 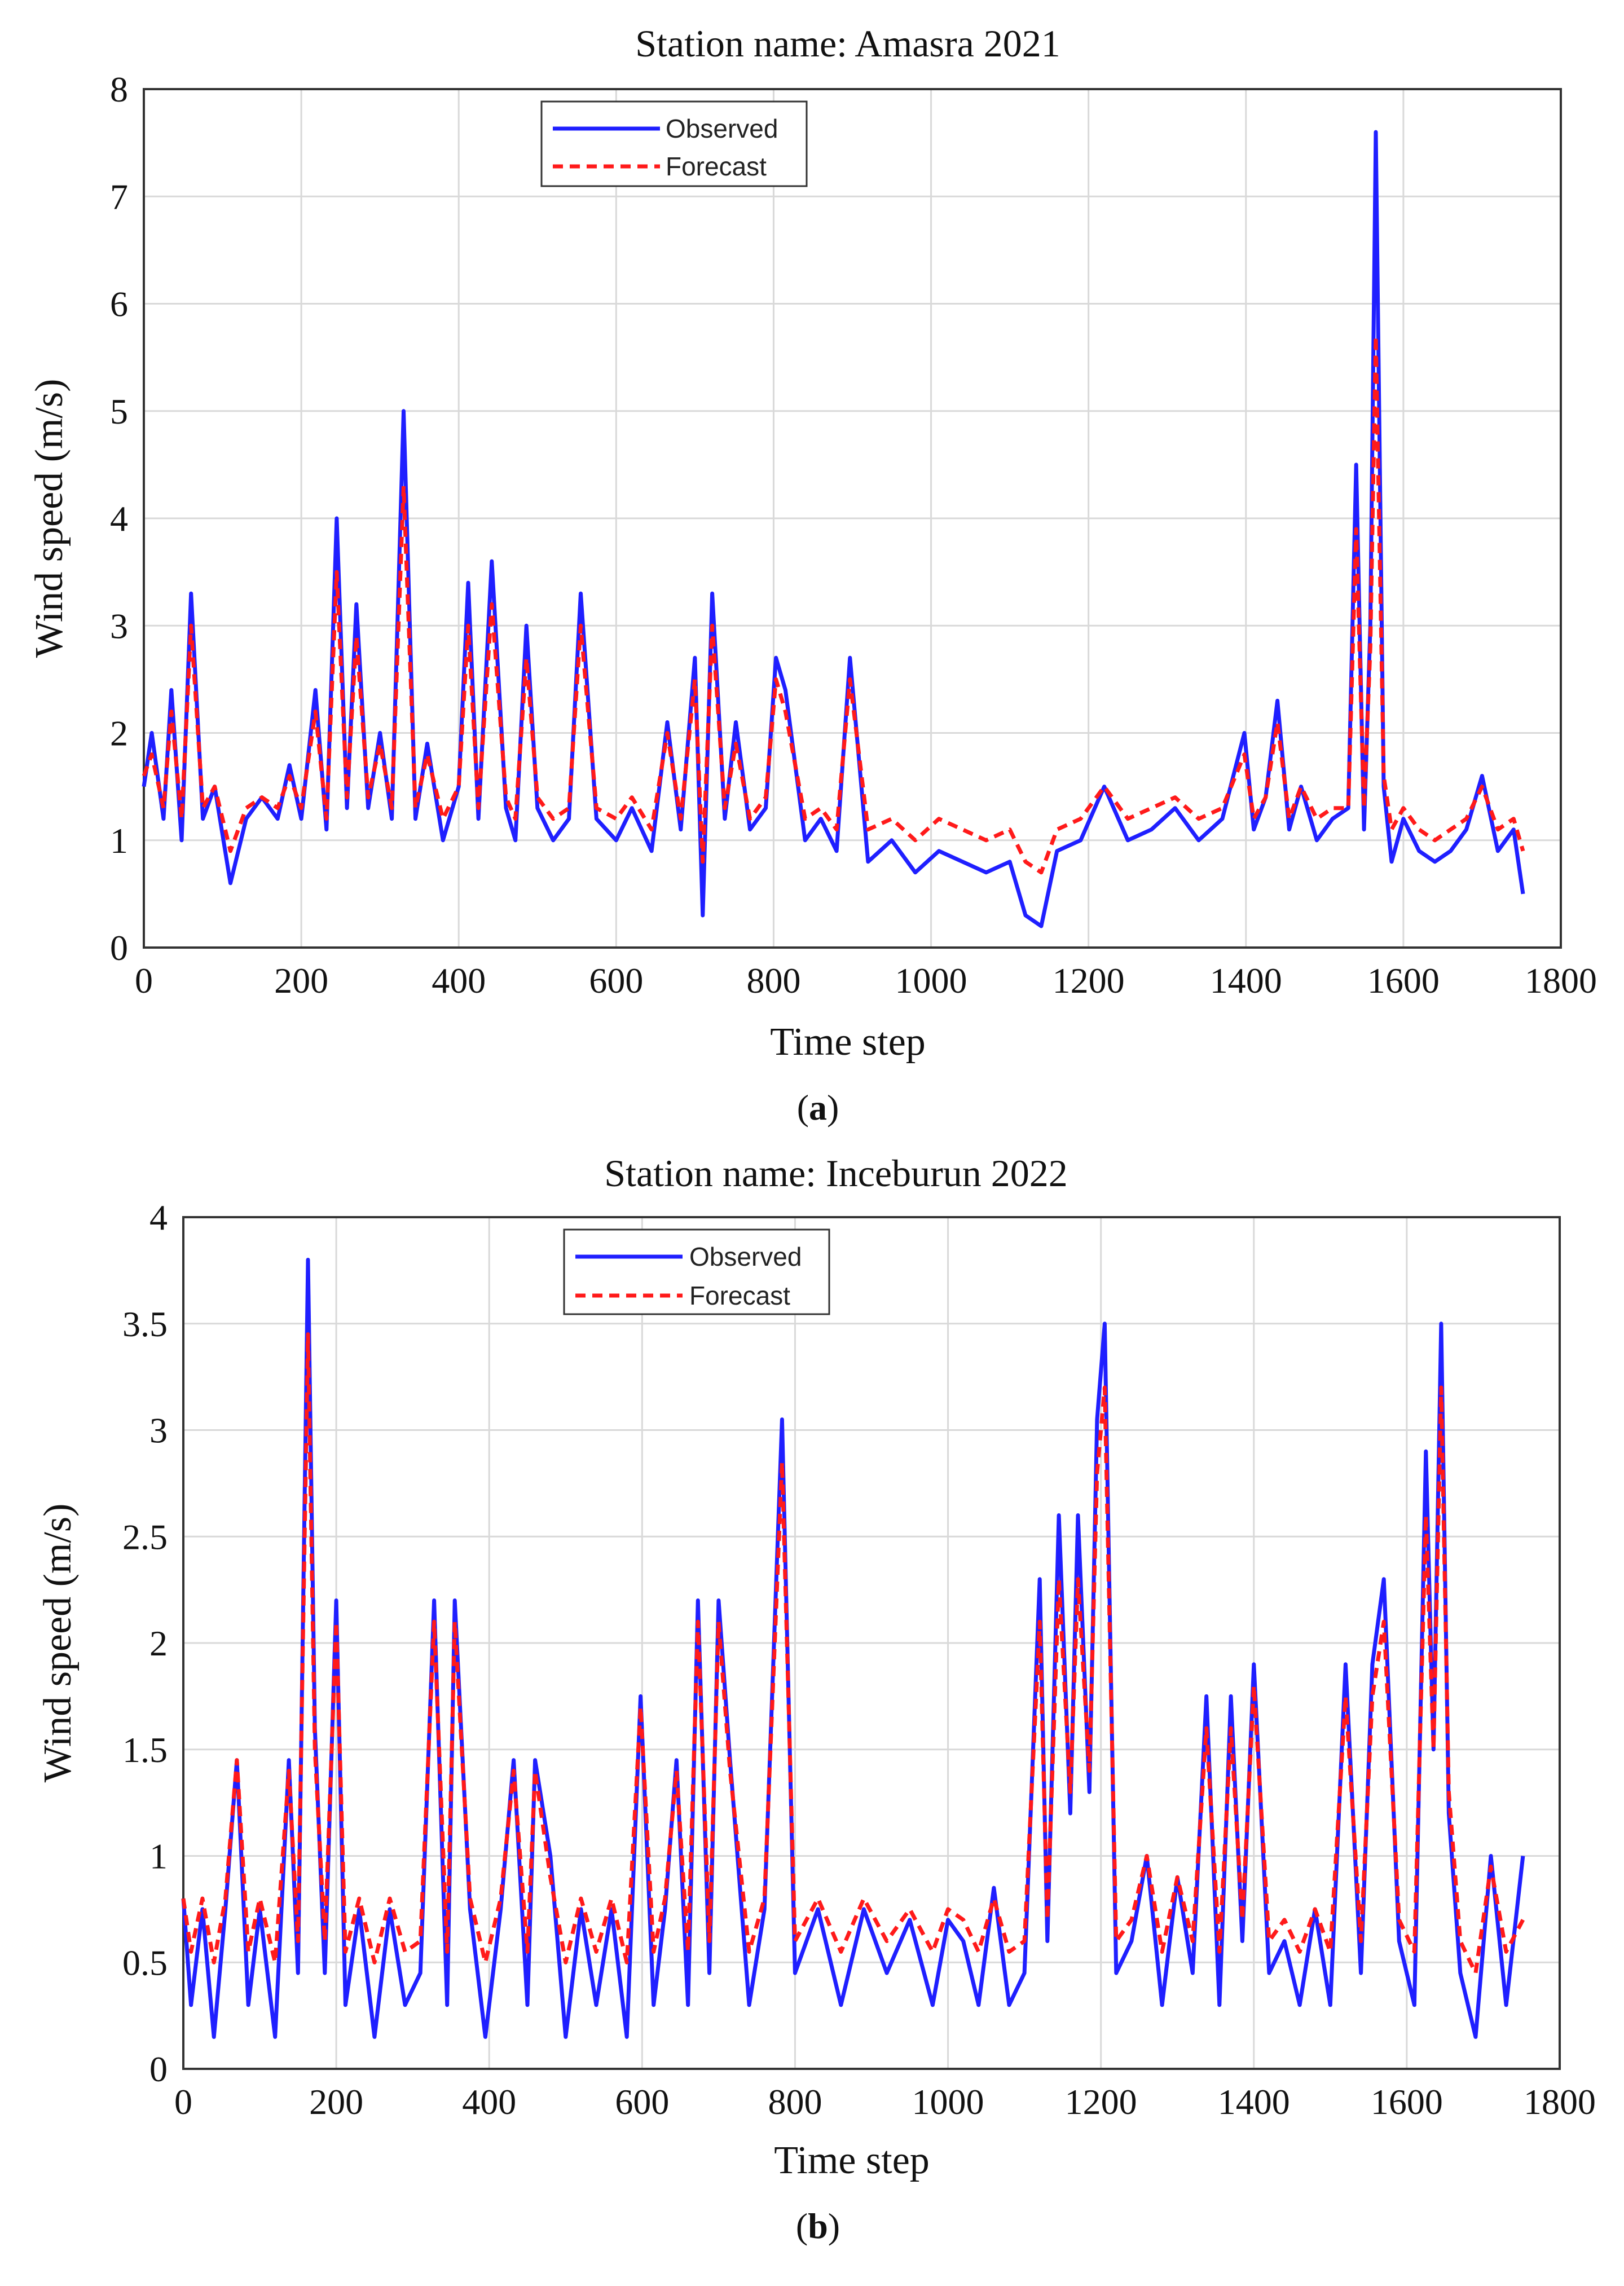 What do you see at coordinates (145, 1324) in the screenshot?
I see `y-tick-label: 3.5` at bounding box center [145, 1324].